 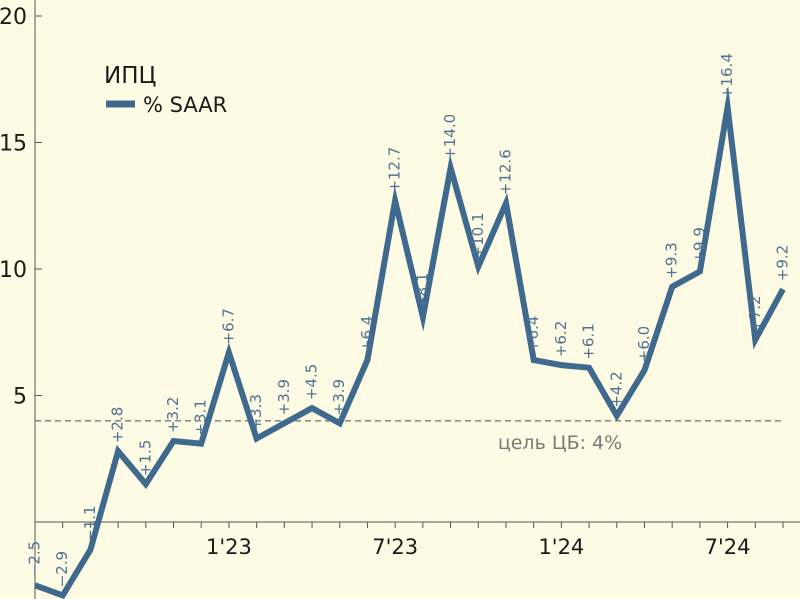 I want to click on data-label: +8.1, so click(x=422, y=291).